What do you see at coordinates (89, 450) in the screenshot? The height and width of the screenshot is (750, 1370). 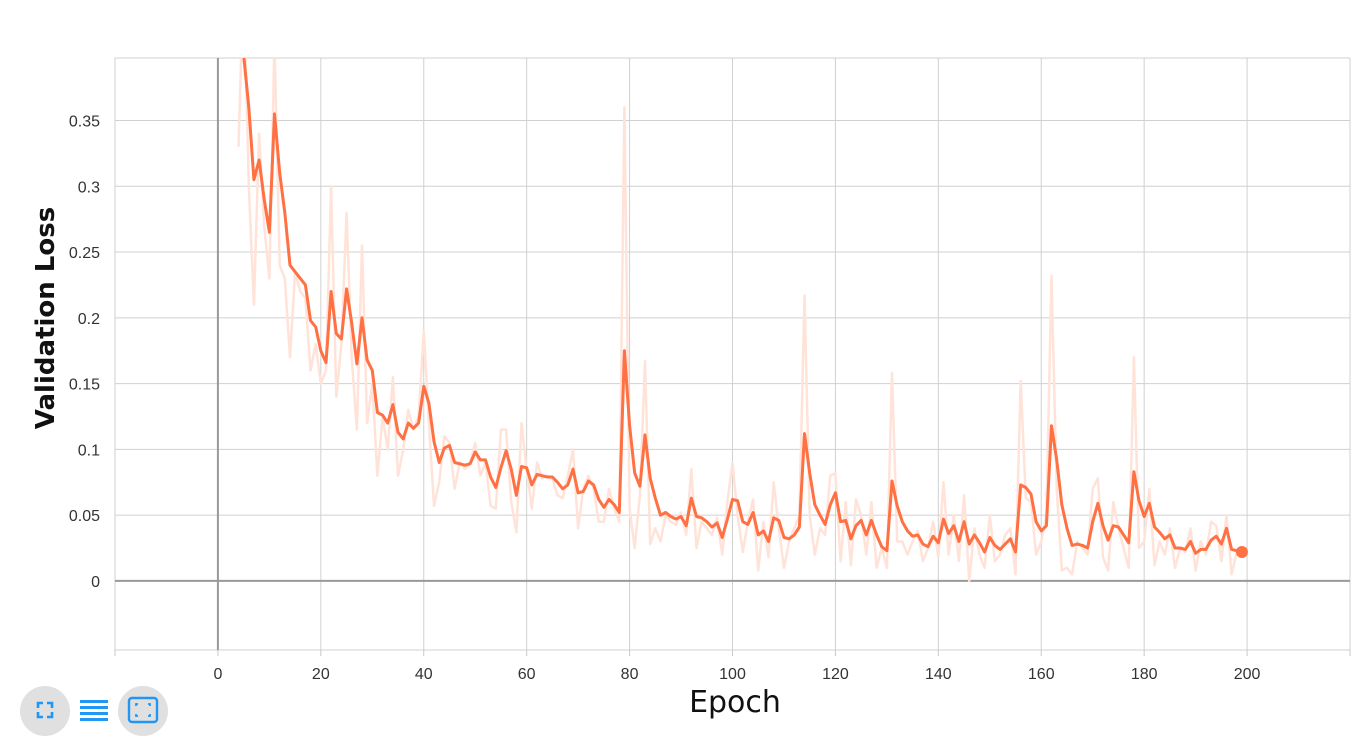 I see `y-tick-label: 0.1` at bounding box center [89, 450].